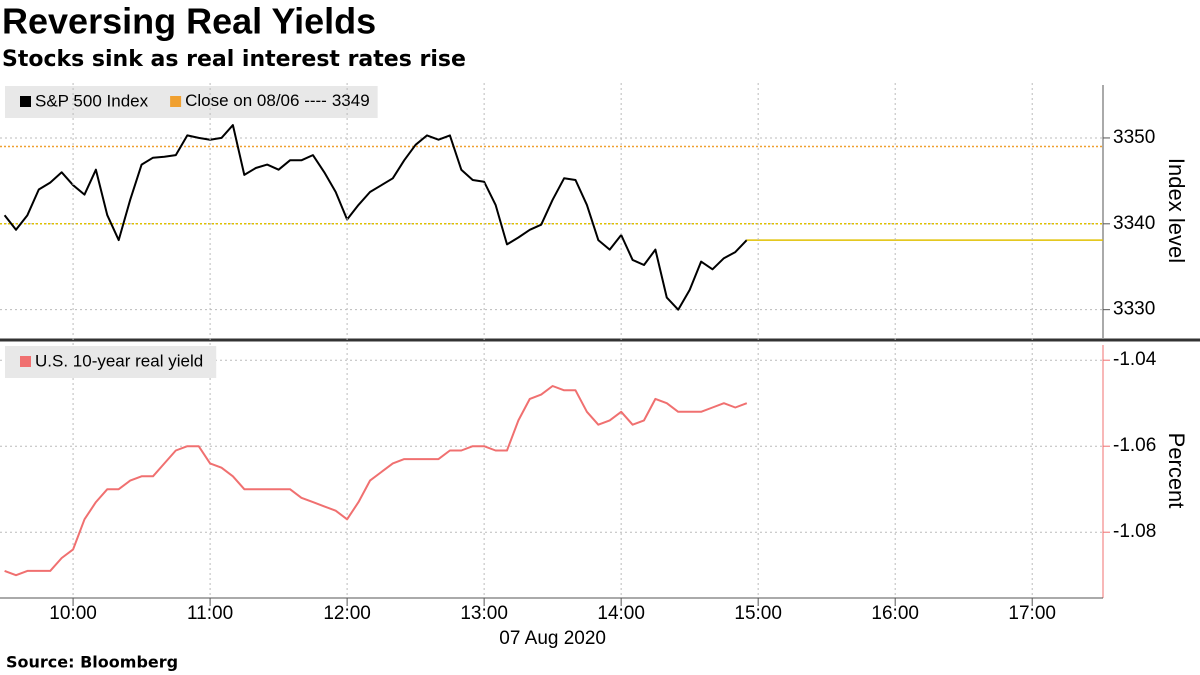  Describe the element at coordinates (73, 613) in the screenshot. I see `x-tick-label: 10:00` at that location.